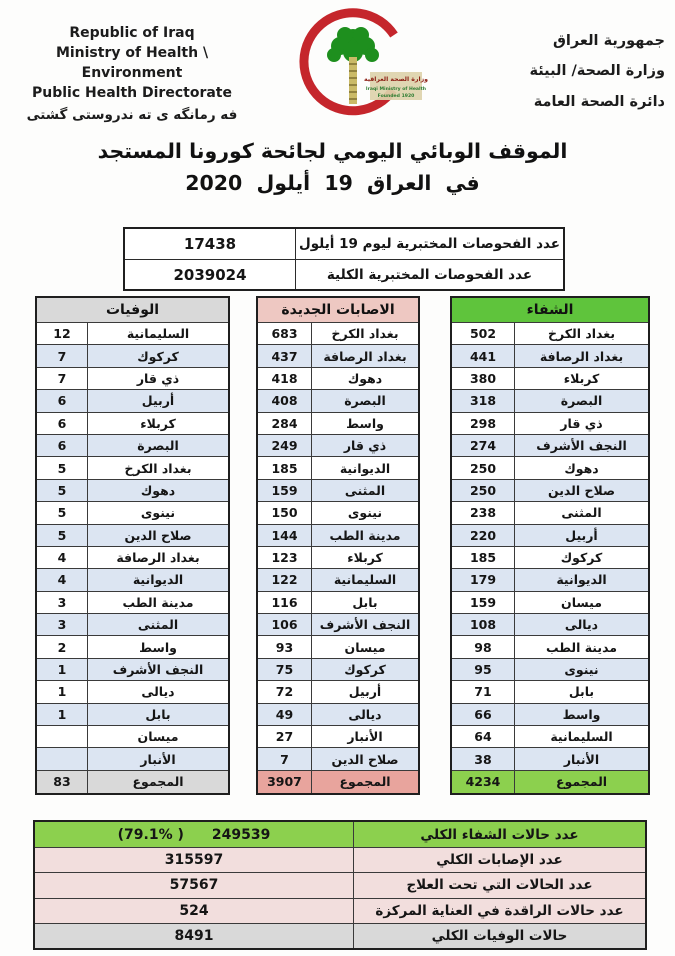  Describe the element at coordinates (62, 647) in the screenshot. I see `province-value: 2` at that location.